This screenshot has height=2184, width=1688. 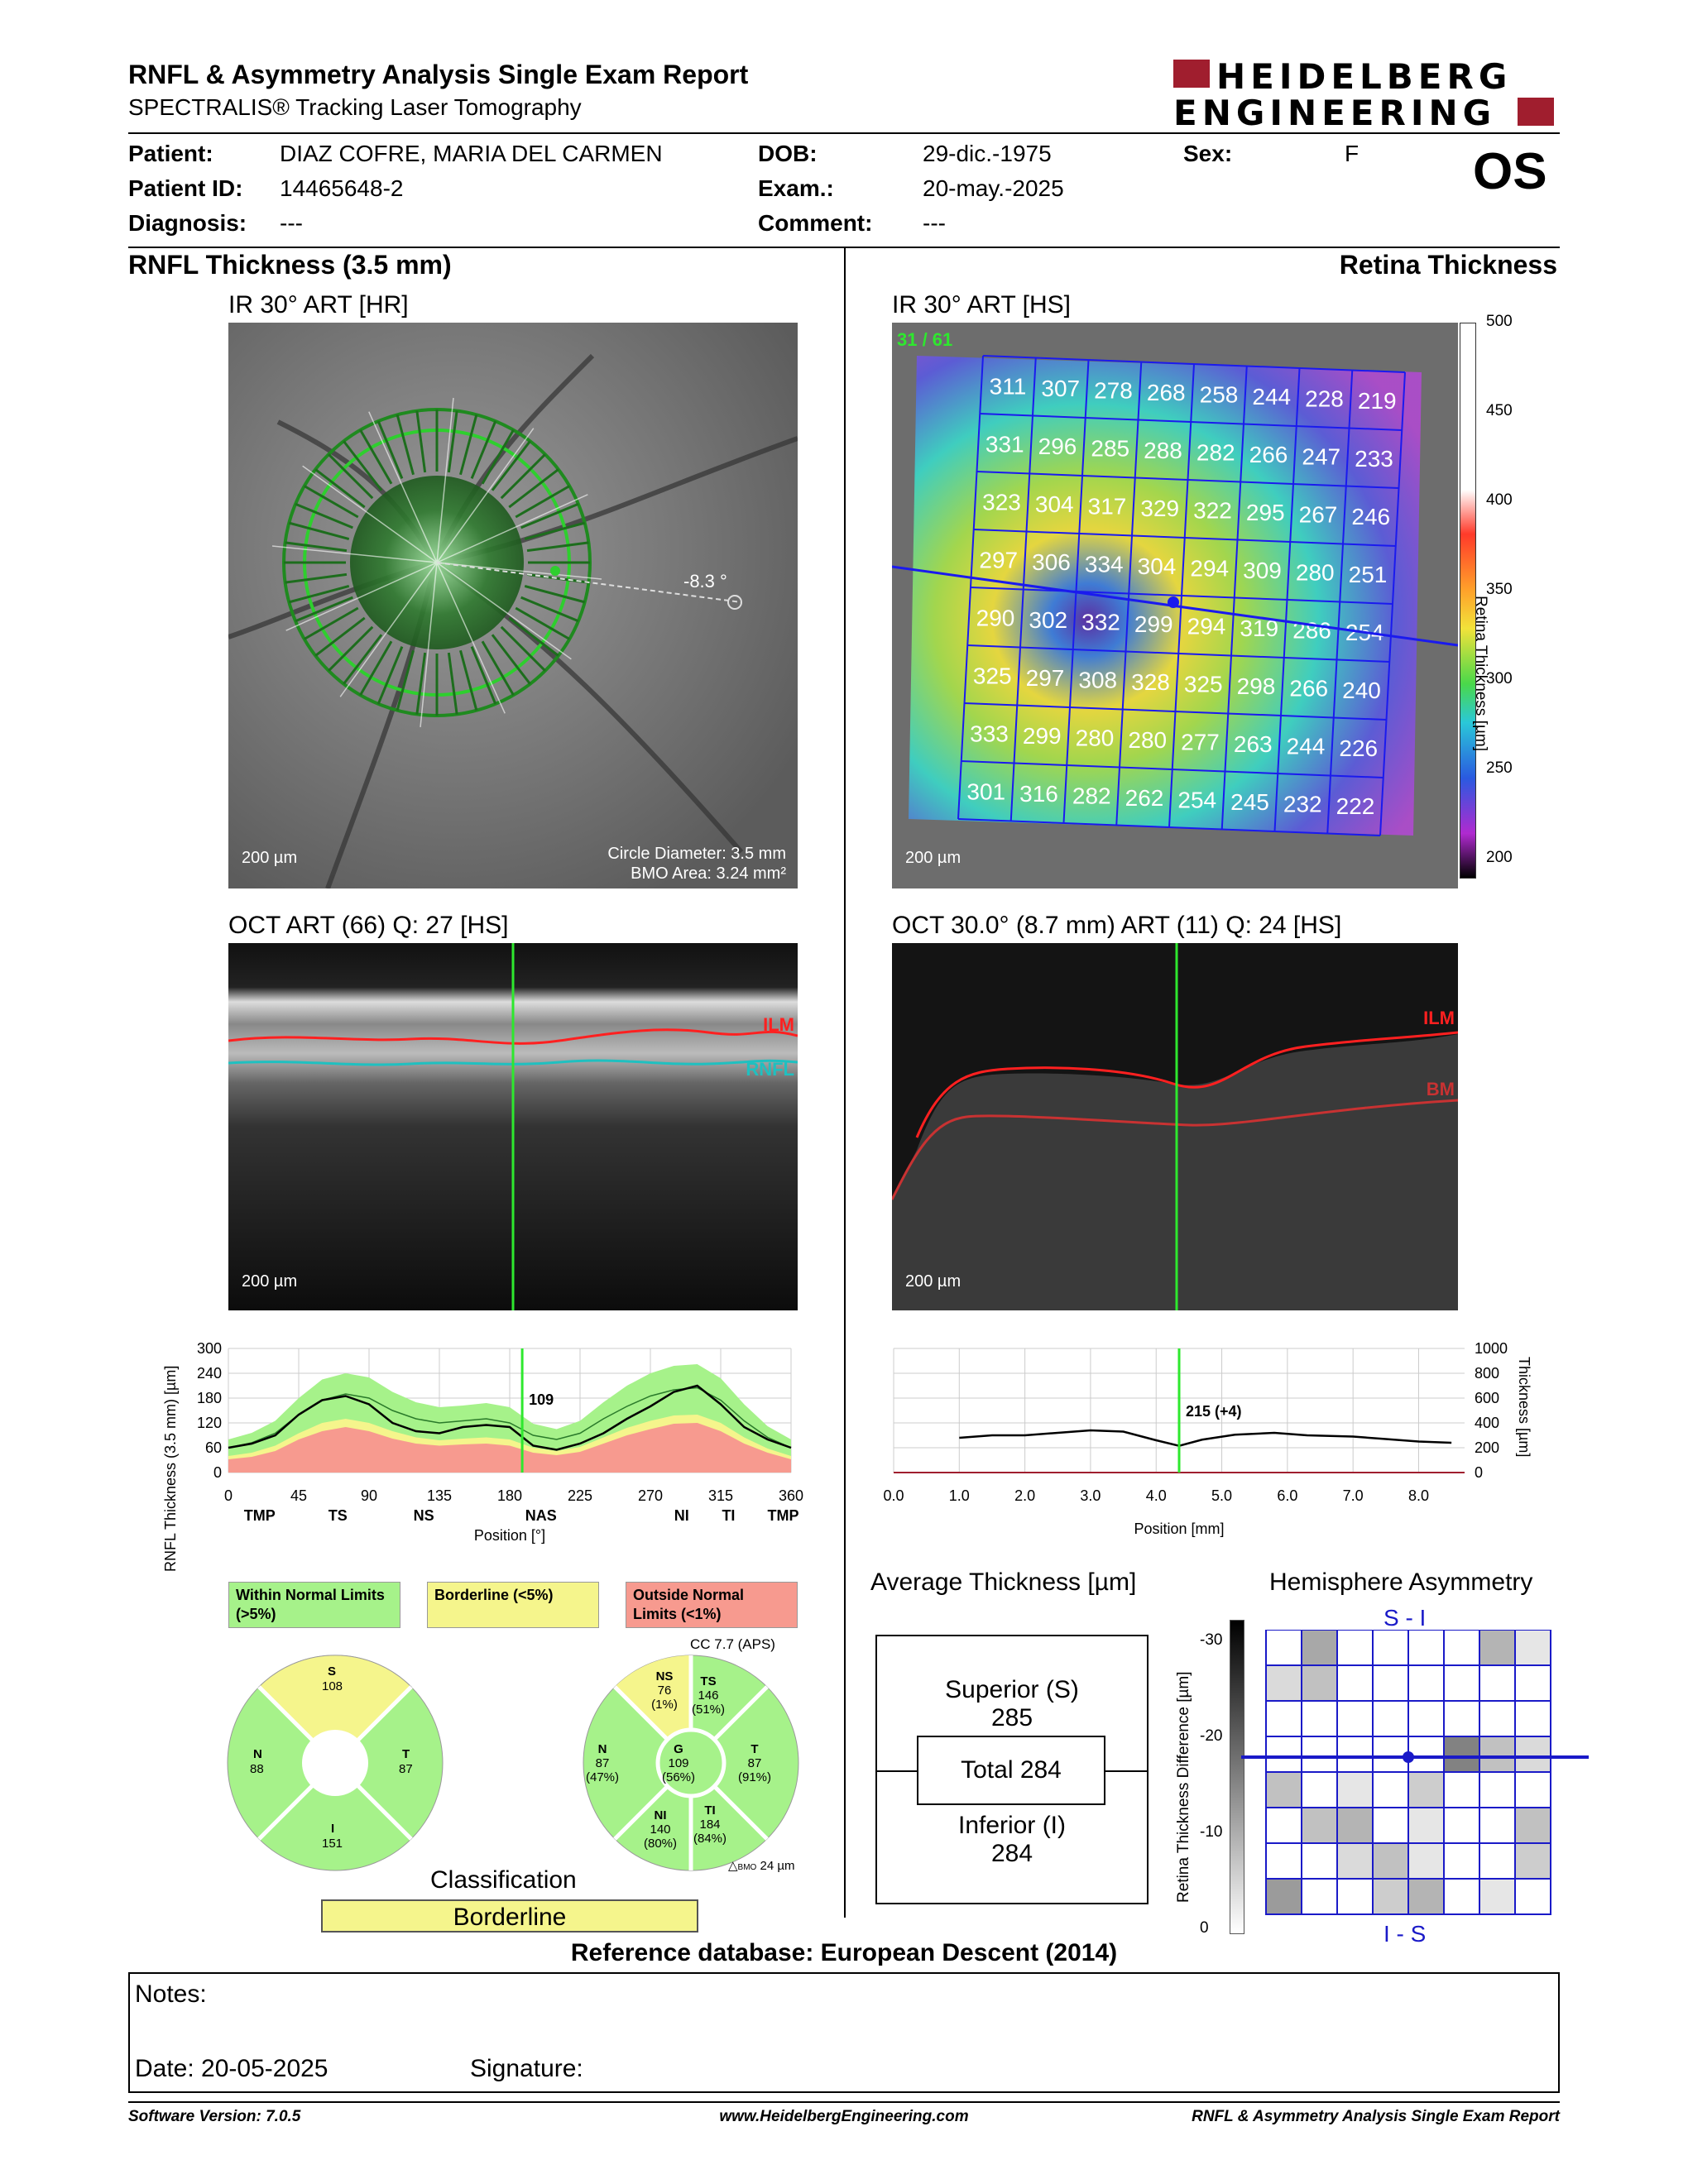 I want to click on grid-cell-value: 288, so click(x=1163, y=450).